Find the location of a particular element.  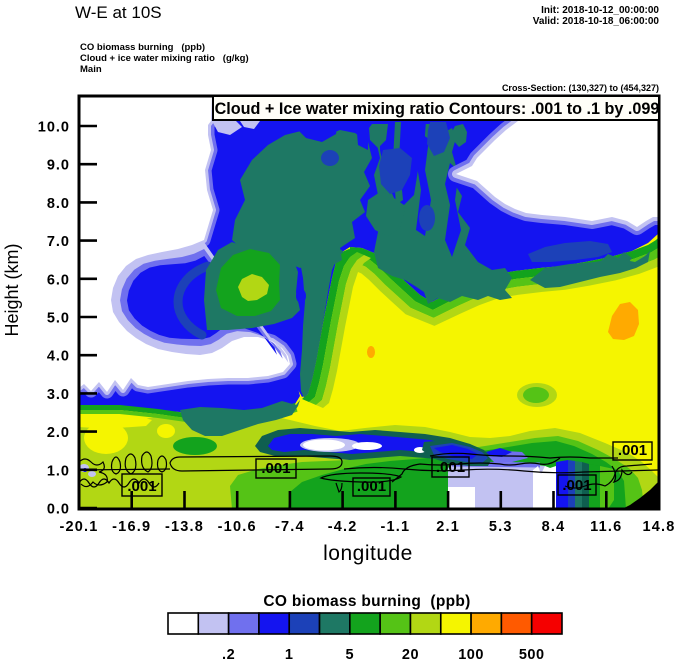

svg-text: -7.4 is located at coordinates (290, 527).